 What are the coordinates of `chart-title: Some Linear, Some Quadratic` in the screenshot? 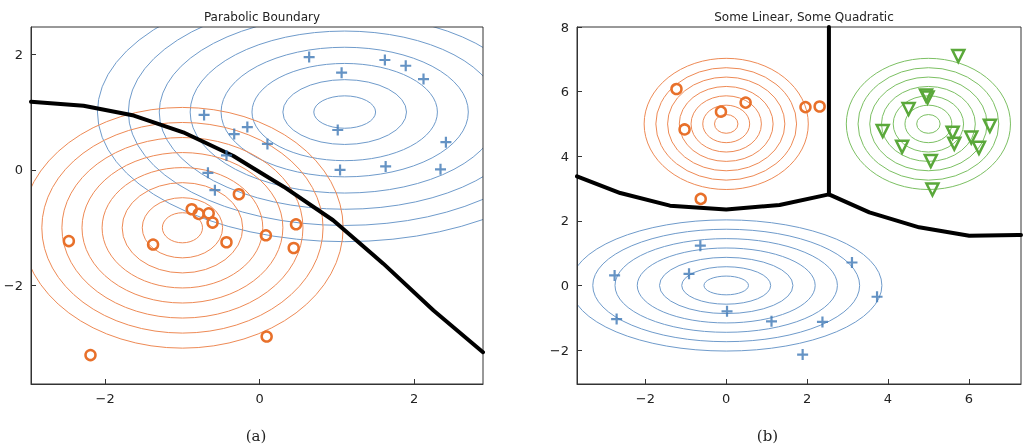 It's located at (804, 17).